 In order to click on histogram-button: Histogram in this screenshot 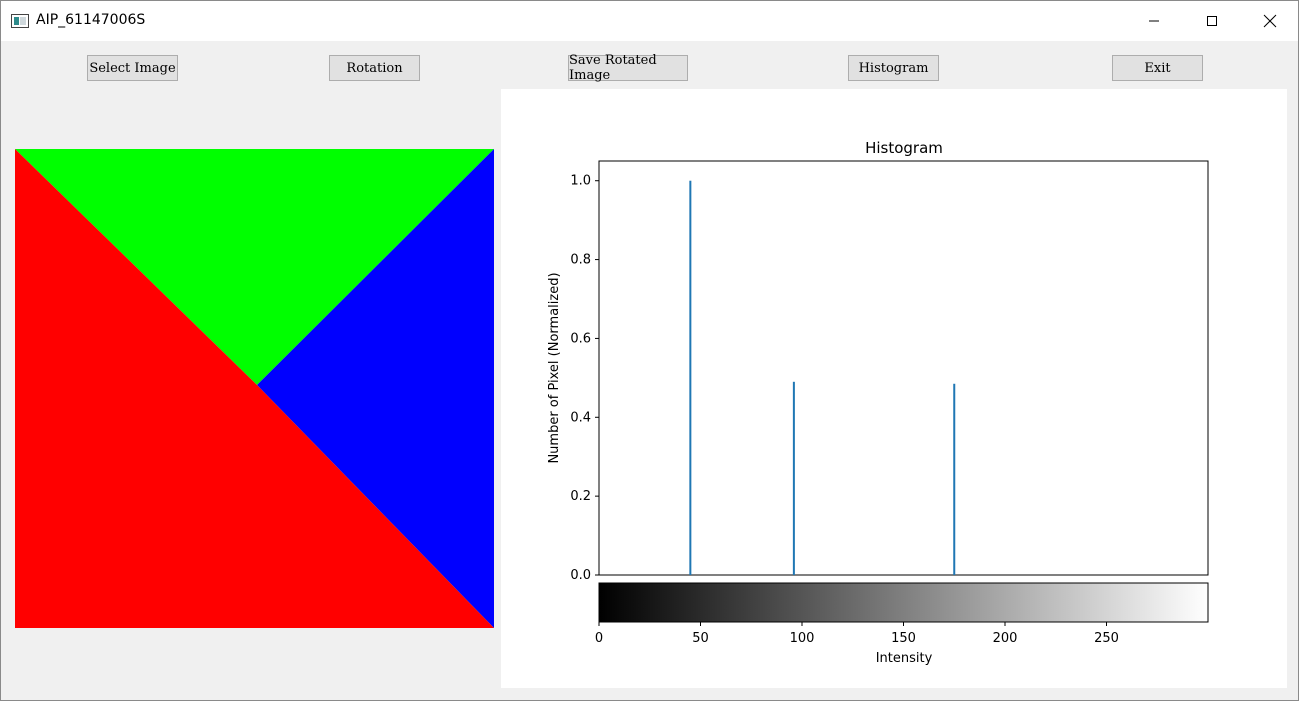, I will do `click(893, 68)`.